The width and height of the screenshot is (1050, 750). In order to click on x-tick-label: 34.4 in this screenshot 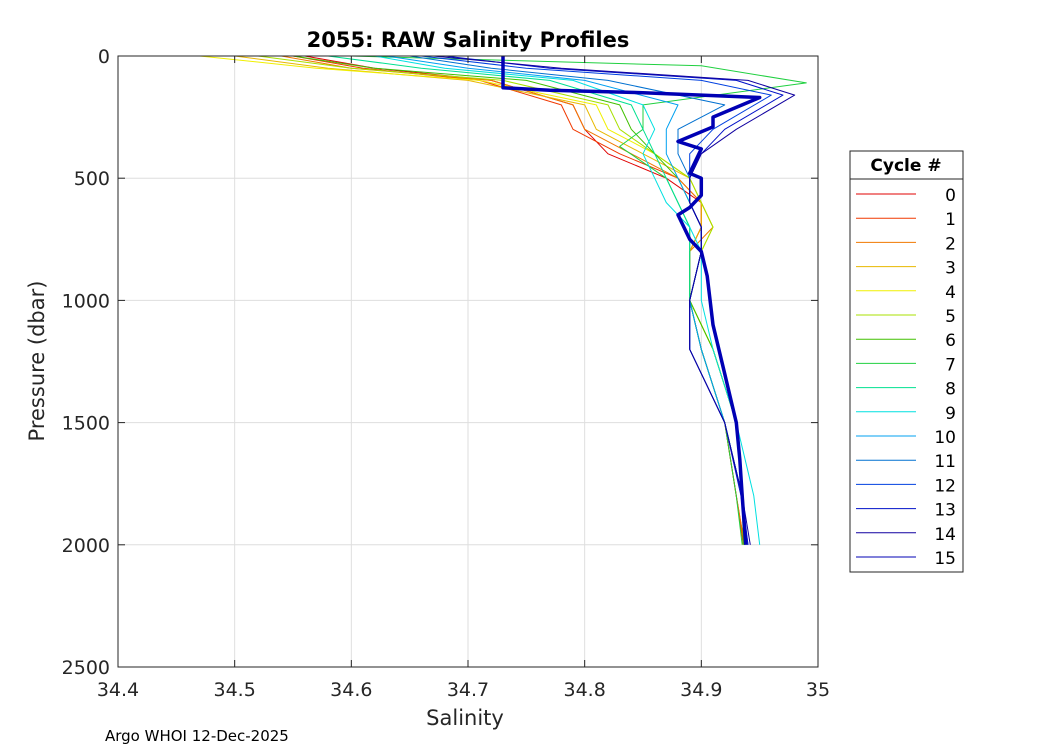, I will do `click(118, 690)`.